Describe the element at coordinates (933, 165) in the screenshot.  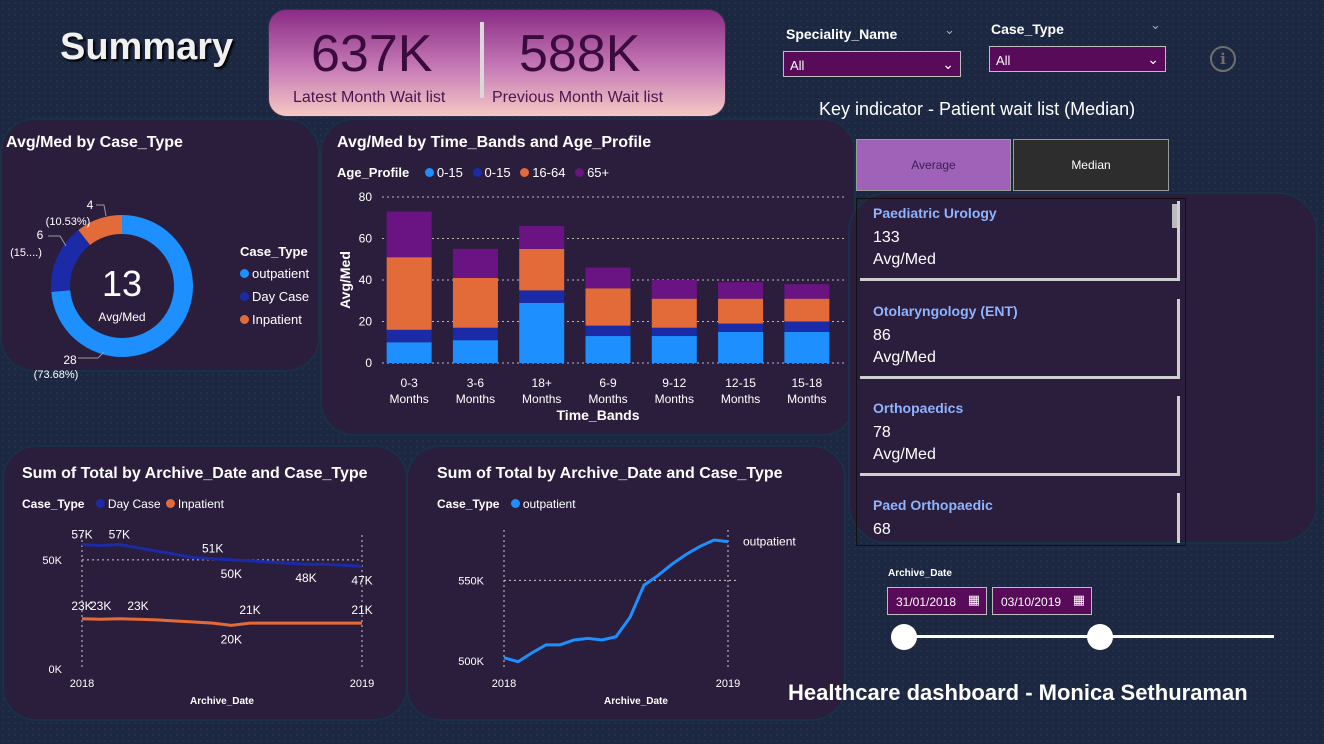
I see `average-button: Average` at that location.